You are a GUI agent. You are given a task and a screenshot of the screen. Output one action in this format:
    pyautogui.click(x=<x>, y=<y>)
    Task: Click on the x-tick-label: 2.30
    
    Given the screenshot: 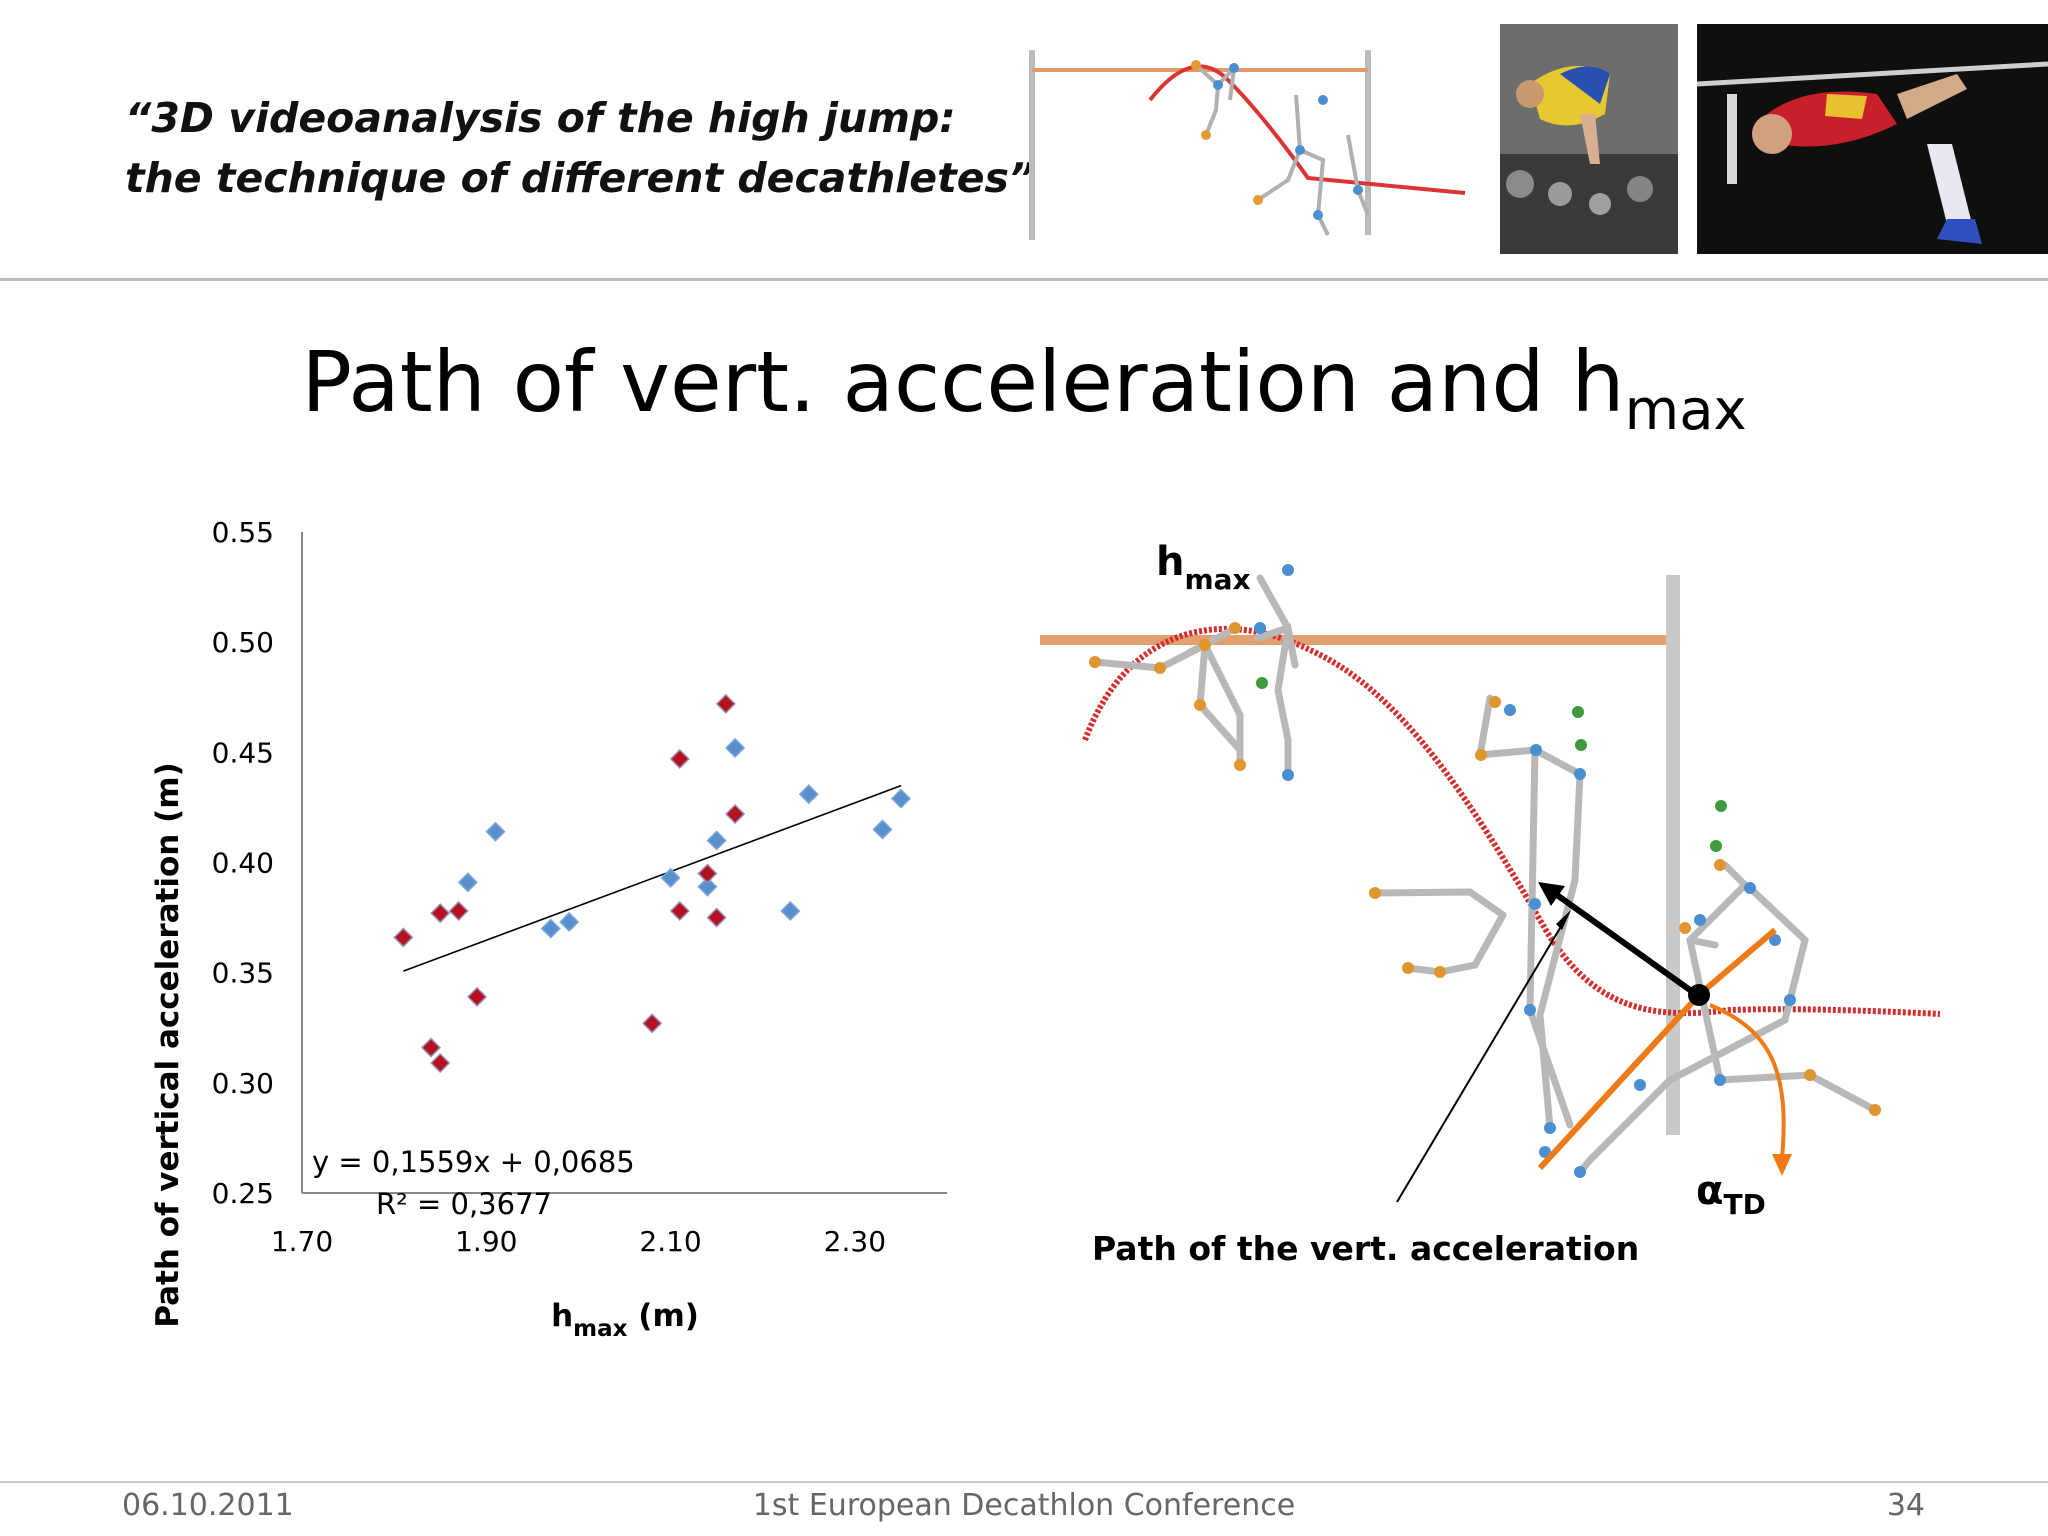 What is the action you would take?
    pyautogui.click(x=855, y=1241)
    